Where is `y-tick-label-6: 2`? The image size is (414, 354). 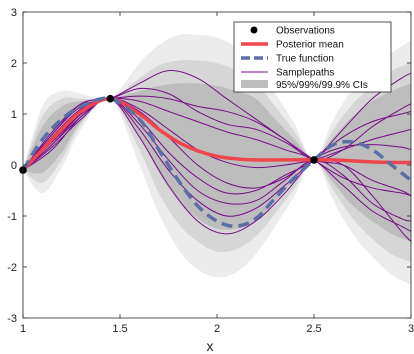
y-tick-label-6: 2 is located at coordinates (14, 64).